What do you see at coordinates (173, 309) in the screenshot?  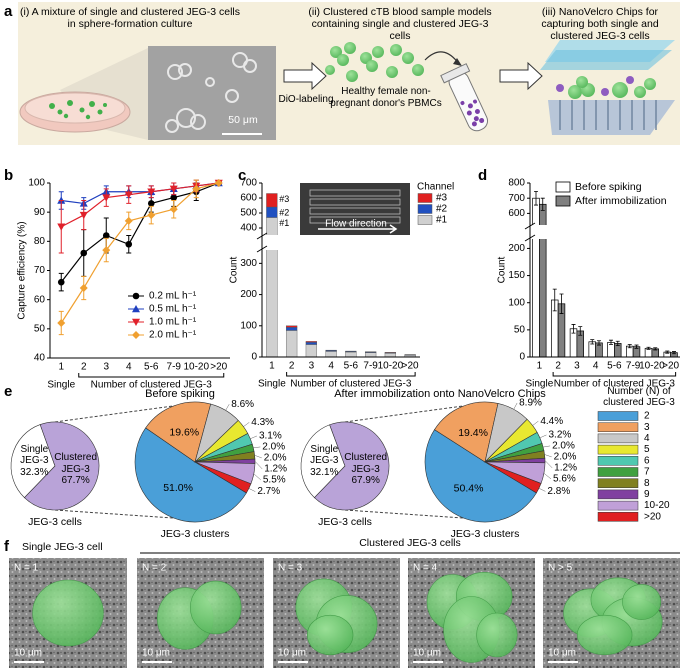 I see `legend-label: 0.5 mL h⁻¹` at bounding box center [173, 309].